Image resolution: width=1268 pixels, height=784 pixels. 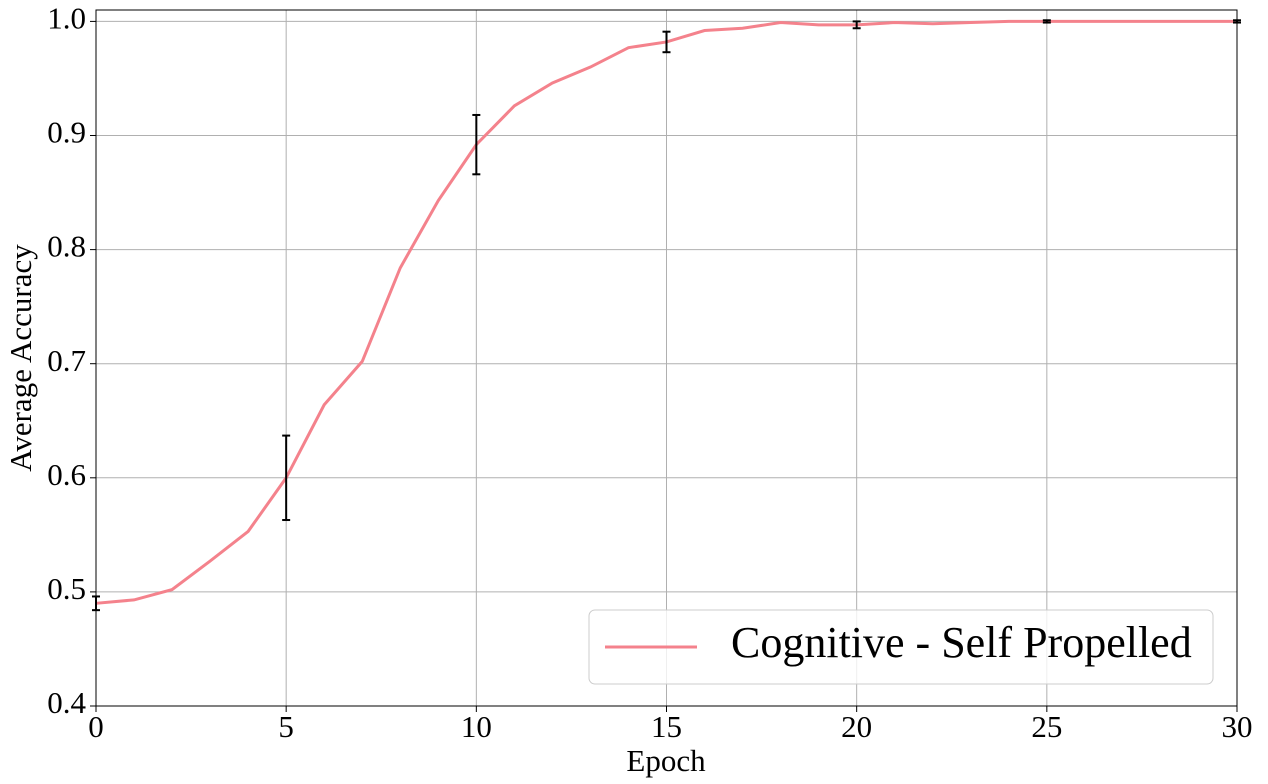 I want to click on legend-label: Cognitive - Self Propelled, so click(x=961, y=642).